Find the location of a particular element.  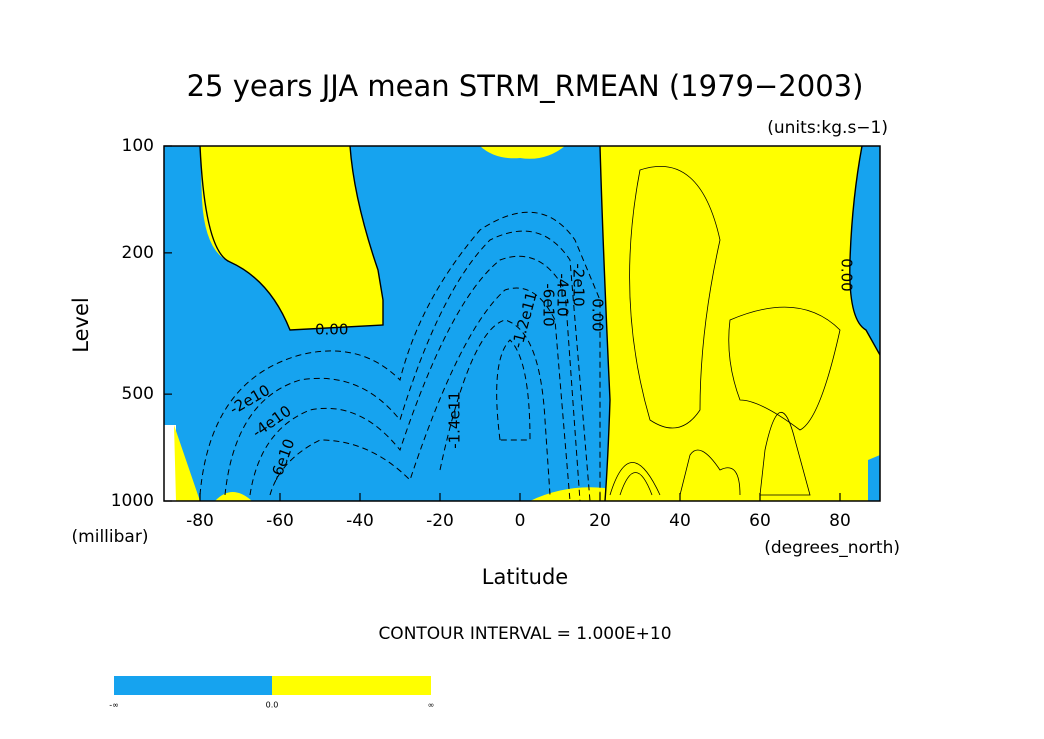

colorbar-label: 0.0 is located at coordinates (272, 705).